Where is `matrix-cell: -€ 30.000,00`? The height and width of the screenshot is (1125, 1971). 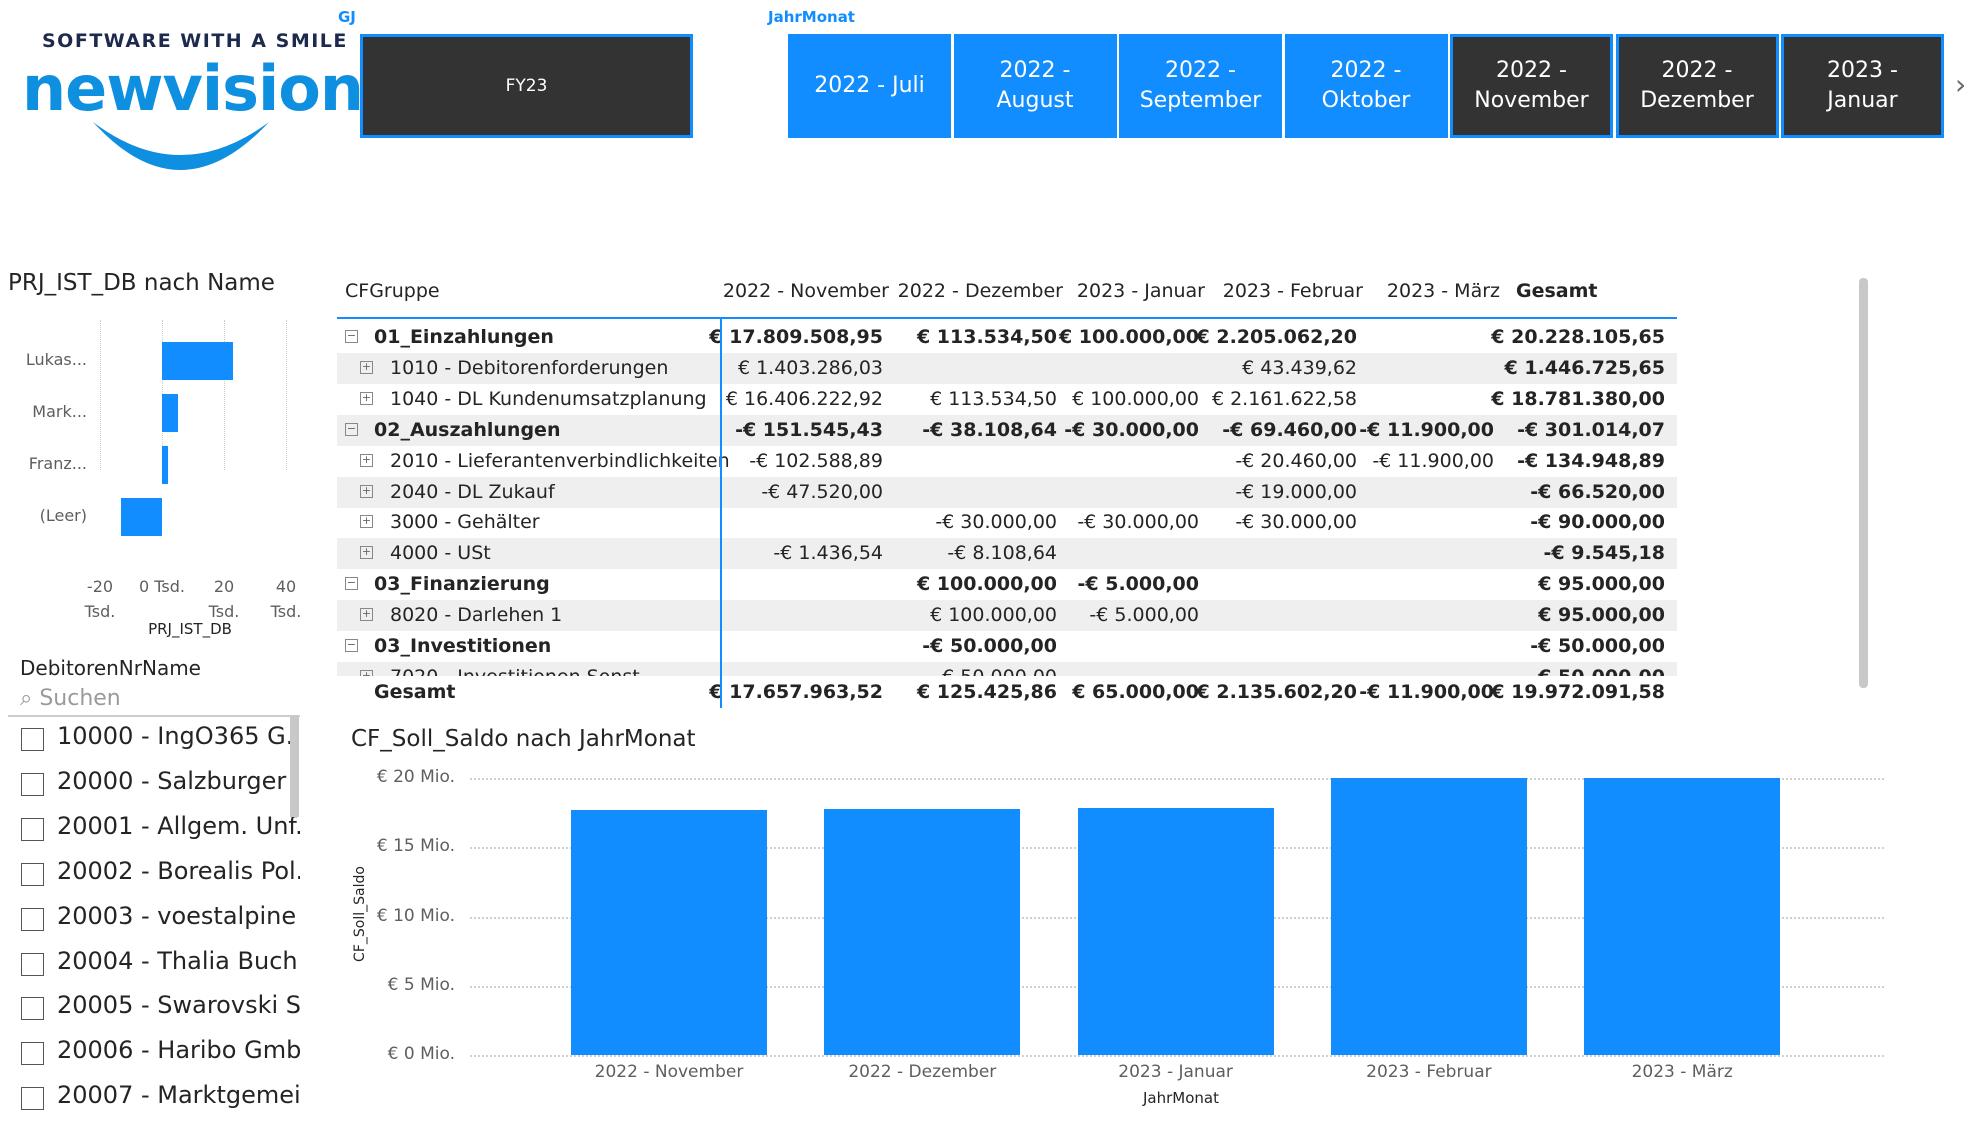 matrix-cell: -€ 30.000,00 is located at coordinates (996, 522).